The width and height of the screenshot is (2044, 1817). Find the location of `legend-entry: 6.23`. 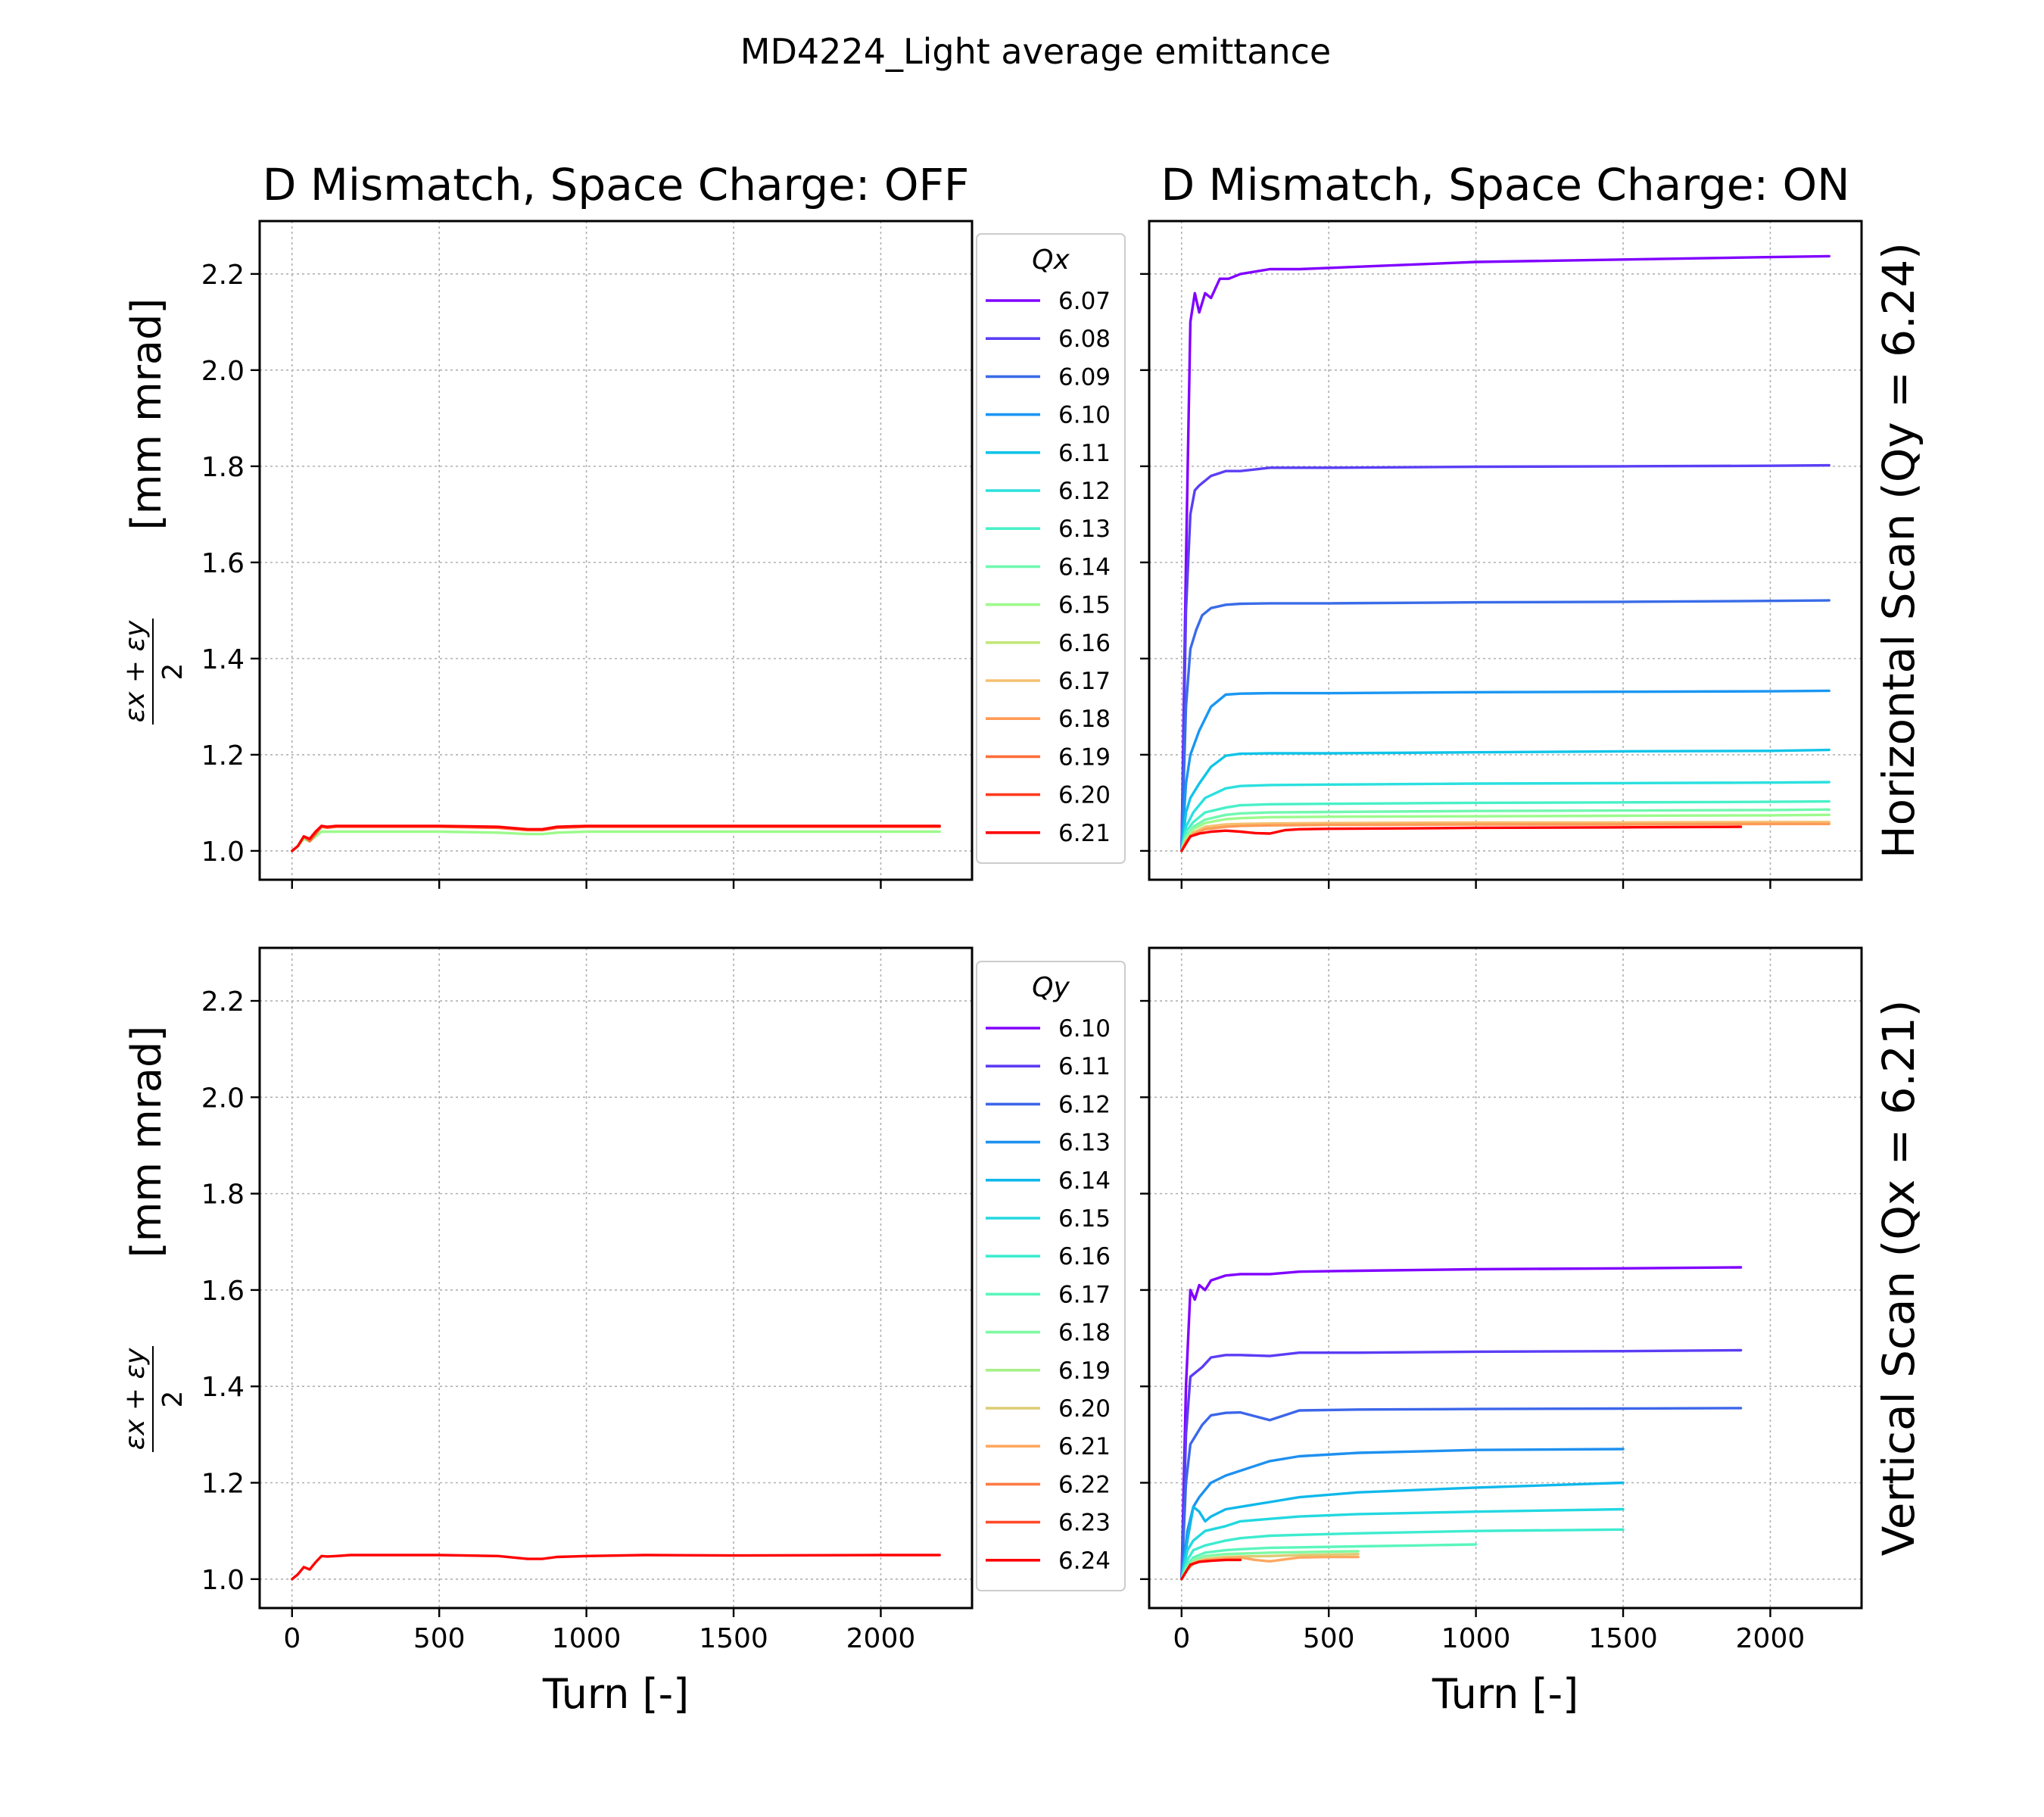

legend-entry: 6.23 is located at coordinates (1048, 1523).